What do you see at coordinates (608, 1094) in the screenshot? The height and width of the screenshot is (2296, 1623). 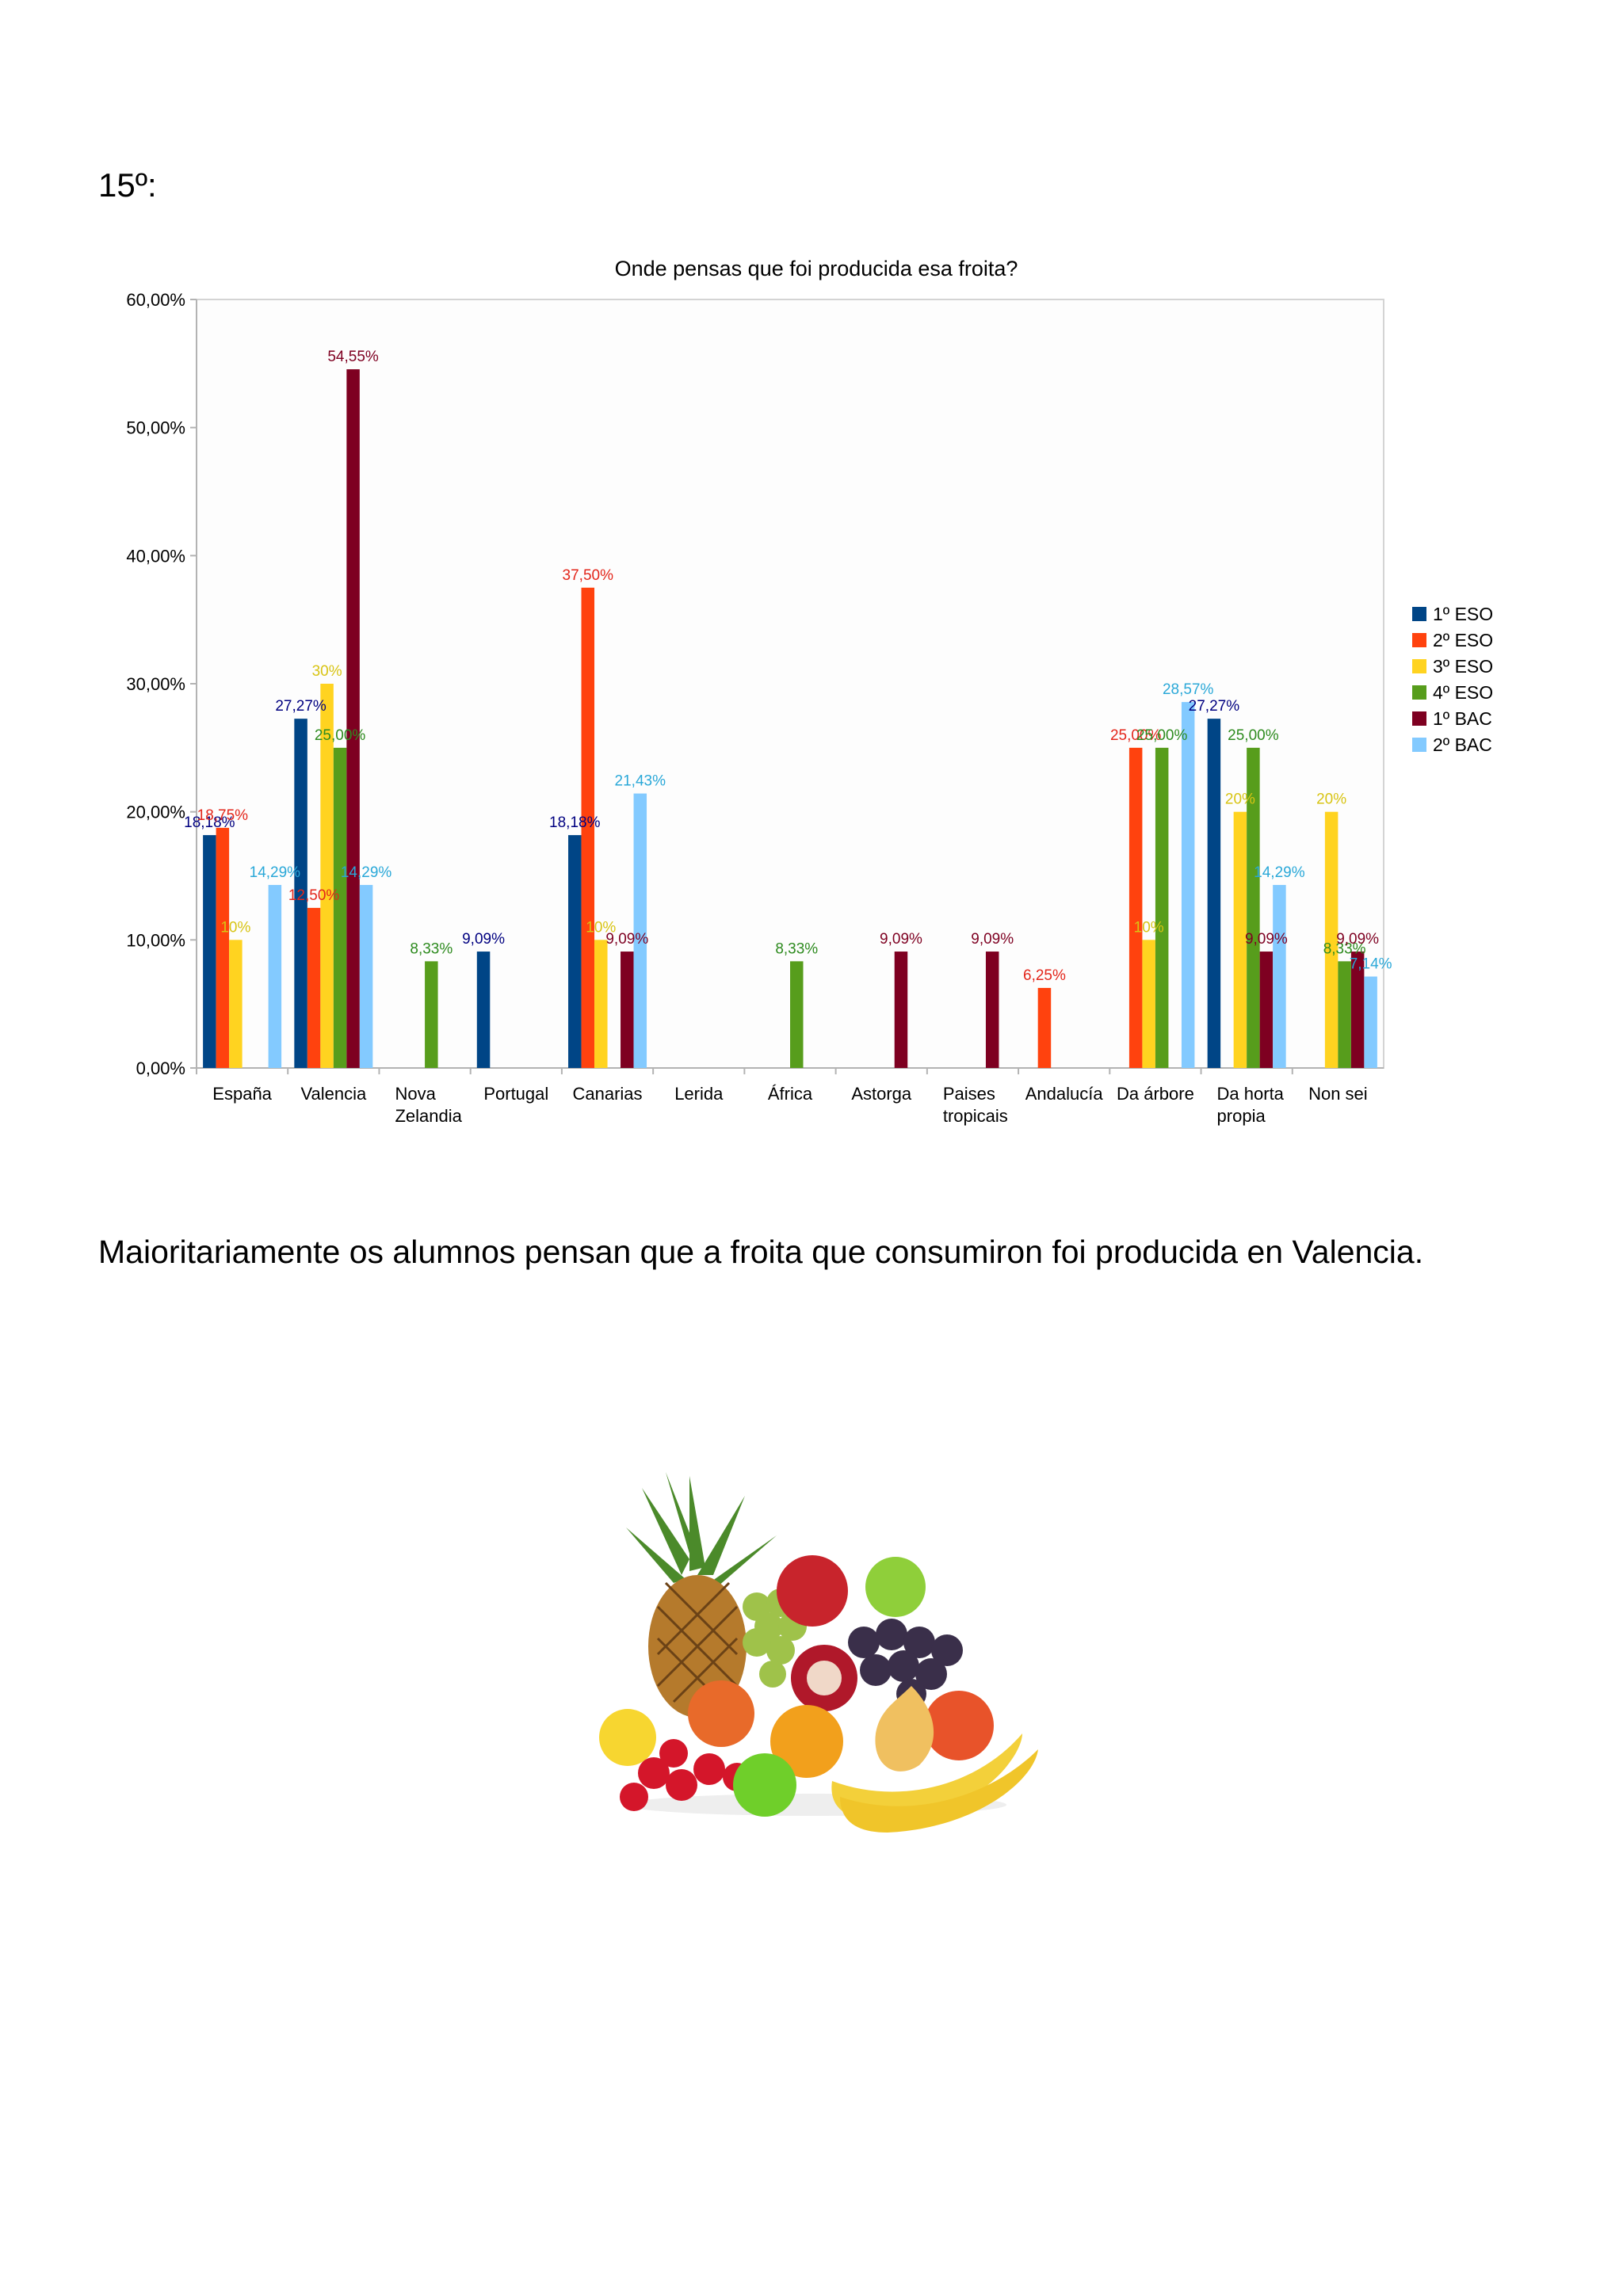 I see `x-tick-label: Canarias` at bounding box center [608, 1094].